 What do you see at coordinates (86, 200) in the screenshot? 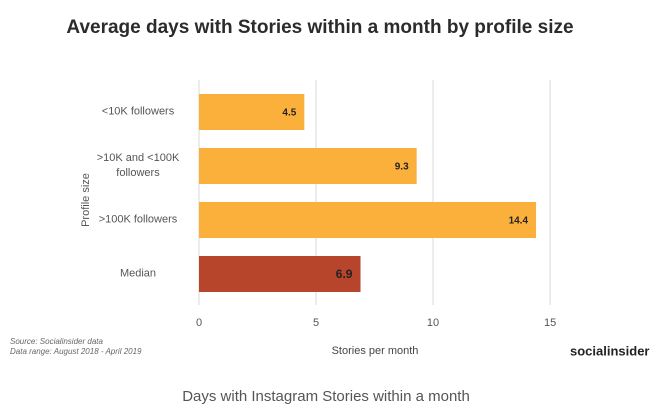
I see `y-axis-label: Profile size` at bounding box center [86, 200].